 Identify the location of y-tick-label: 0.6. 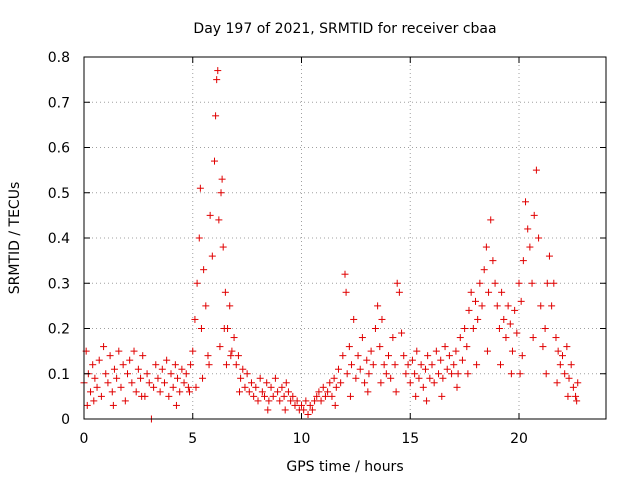
(59, 149).